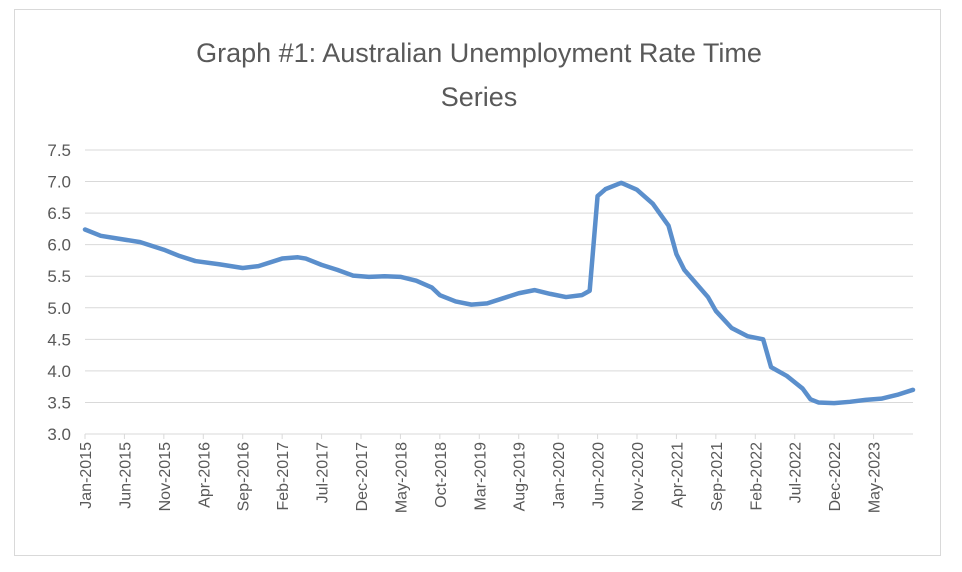  What do you see at coordinates (59, 245) in the screenshot?
I see `y-tick-label: 6.0` at bounding box center [59, 245].